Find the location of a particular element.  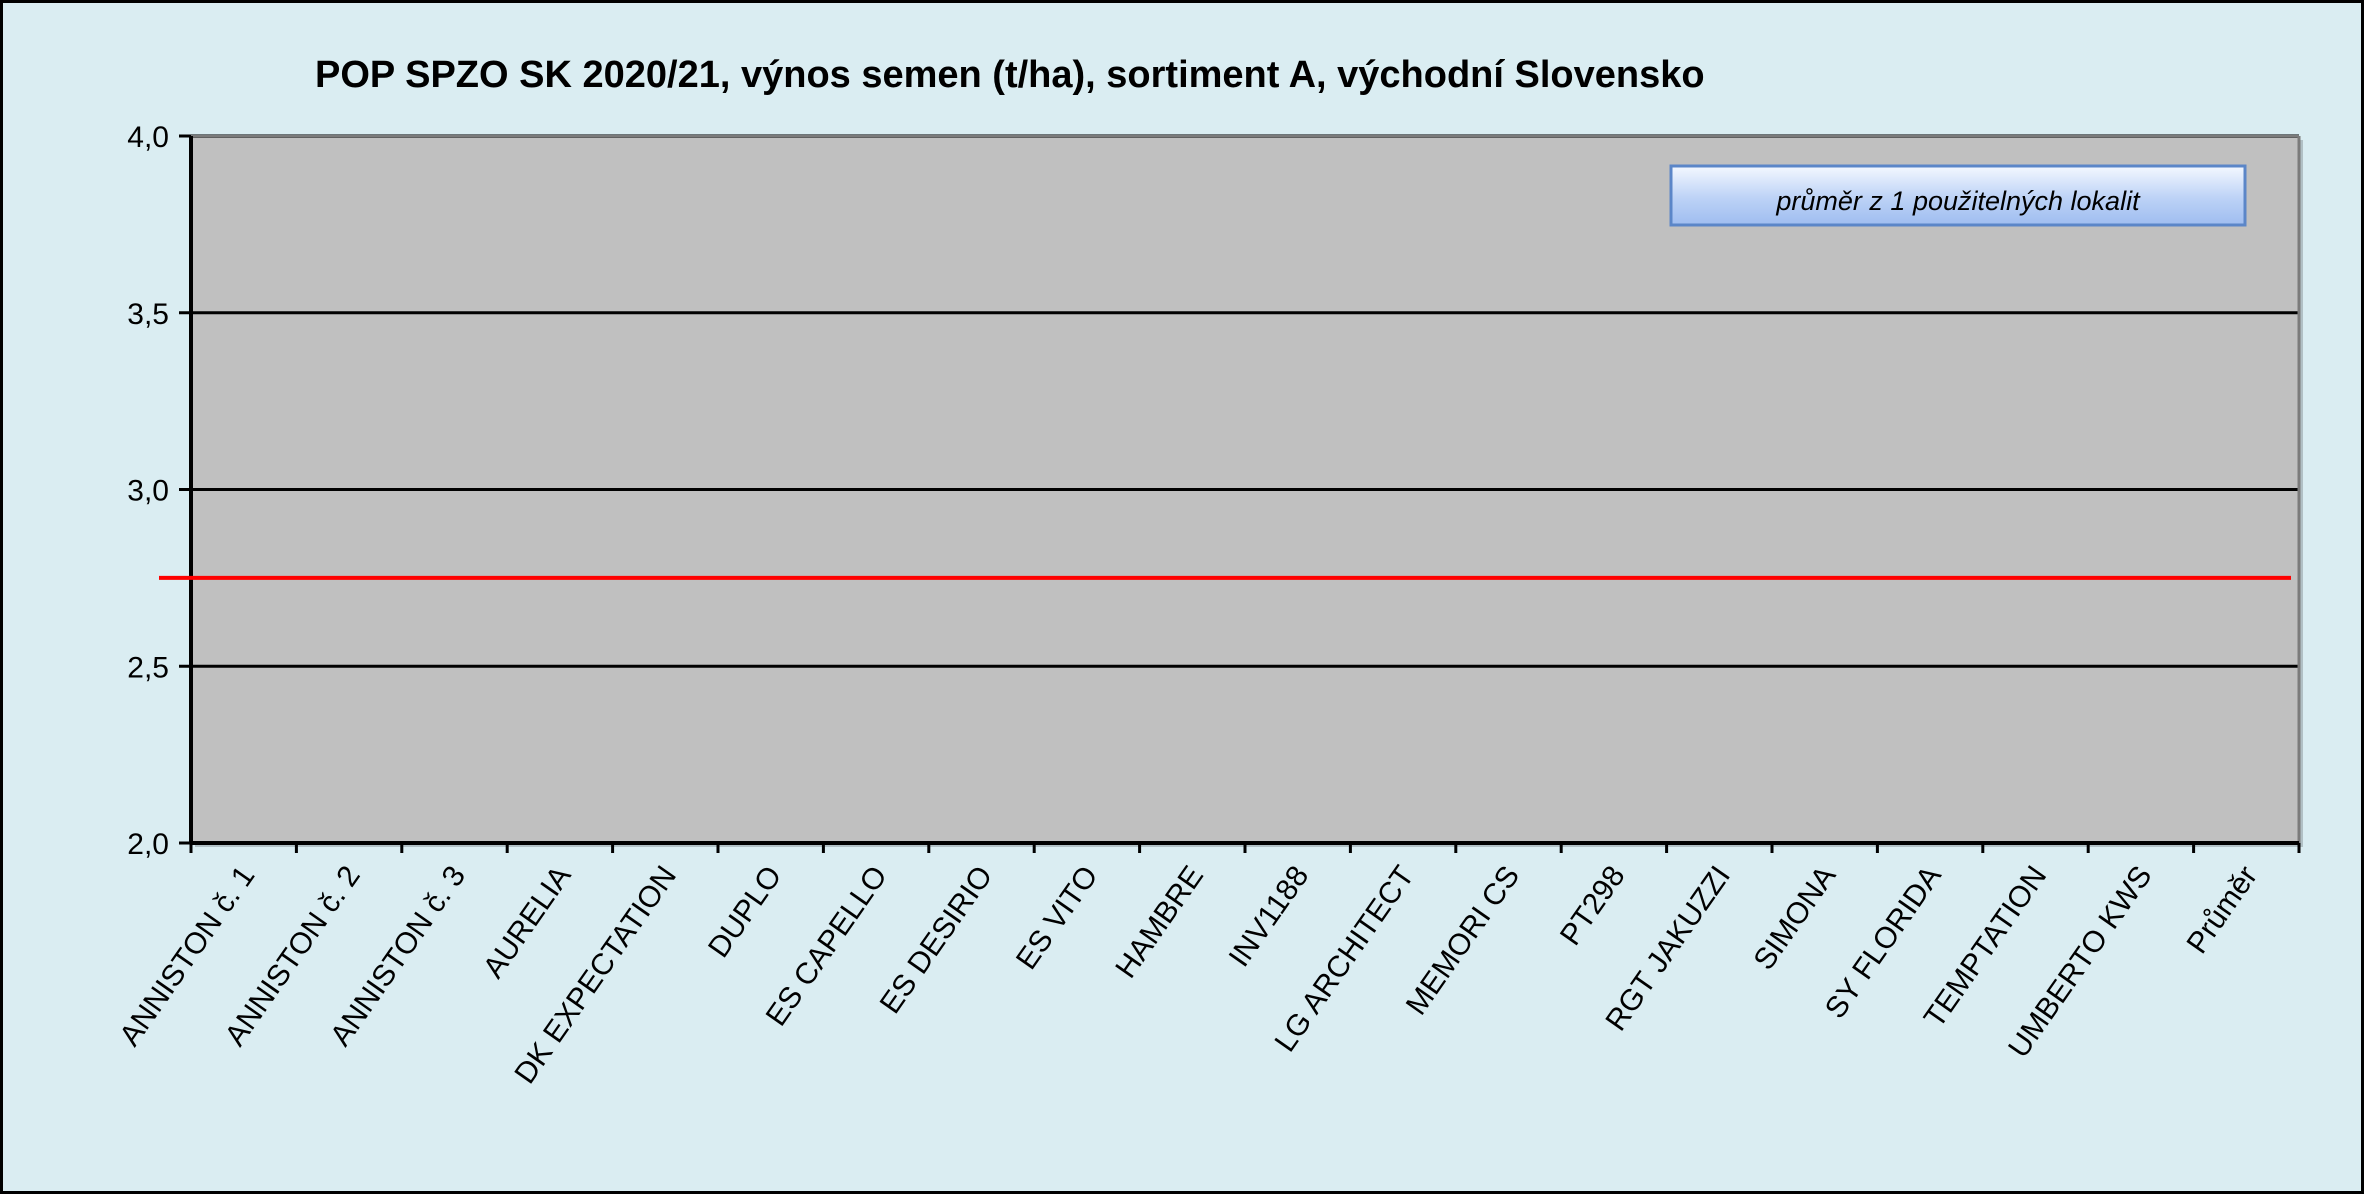

y-tick-label: 3,5 is located at coordinates (148, 314).